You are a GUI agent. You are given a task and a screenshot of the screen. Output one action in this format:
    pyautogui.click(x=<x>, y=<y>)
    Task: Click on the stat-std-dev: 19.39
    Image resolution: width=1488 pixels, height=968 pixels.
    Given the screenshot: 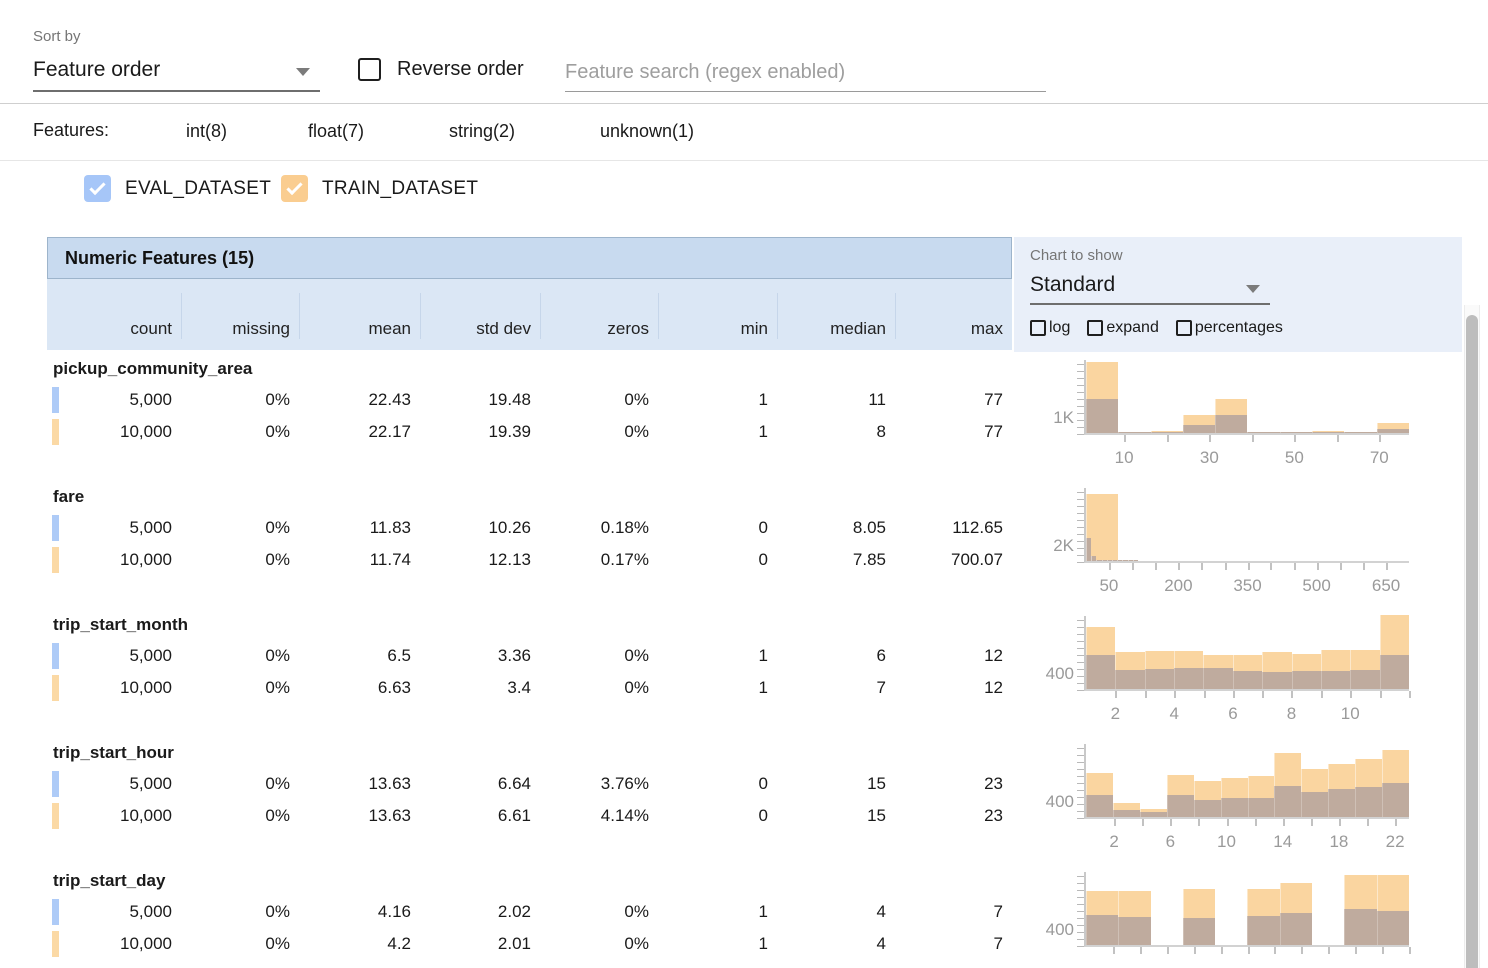 What is the action you would take?
    pyautogui.click(x=509, y=431)
    